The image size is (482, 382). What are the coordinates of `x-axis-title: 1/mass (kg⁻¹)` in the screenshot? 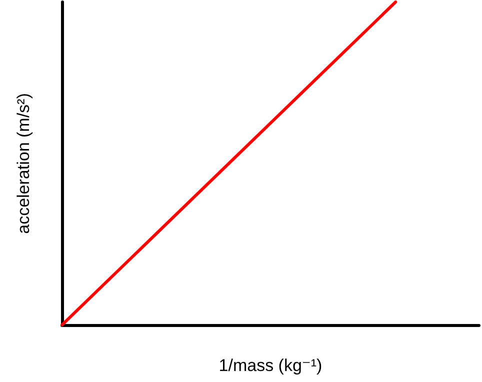 It's located at (270, 365).